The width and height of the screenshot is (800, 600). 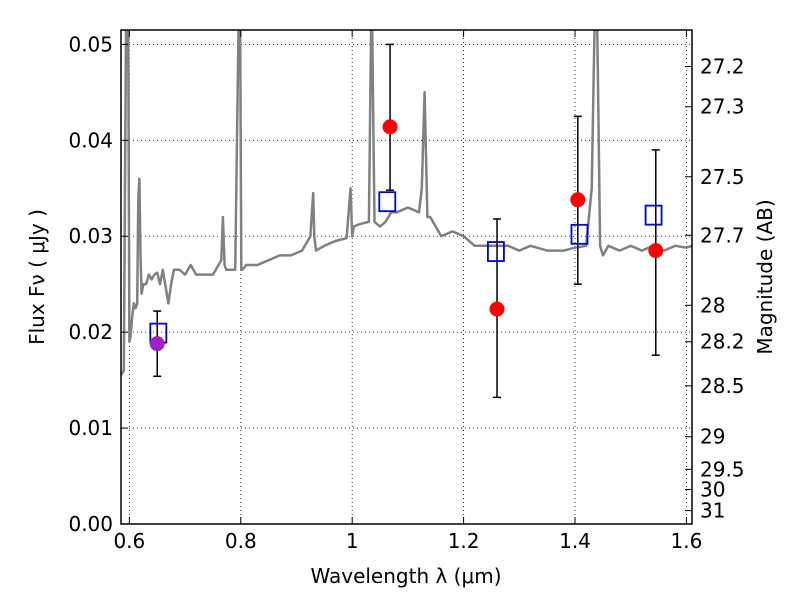 I want to click on y-right-tick-label: 29.5, so click(x=722, y=469).